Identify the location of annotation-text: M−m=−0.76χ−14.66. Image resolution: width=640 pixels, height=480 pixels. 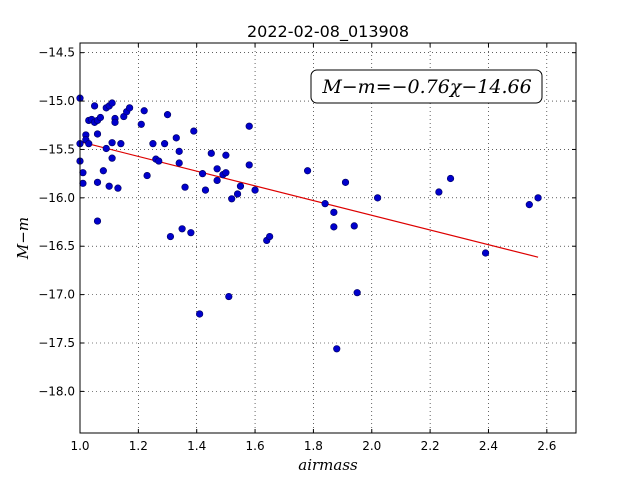
(426, 87).